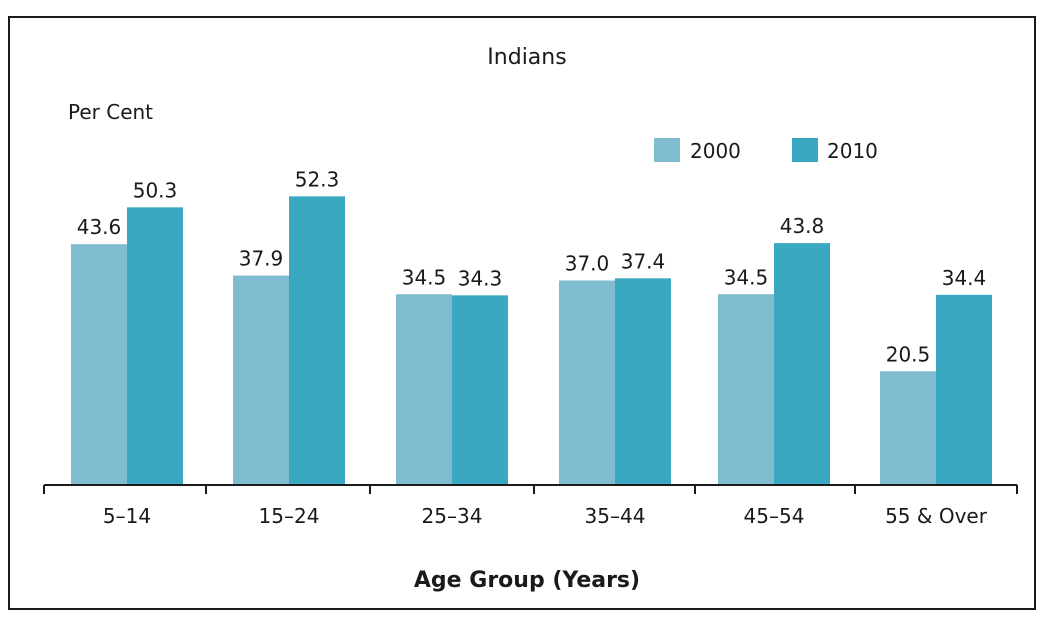 The height and width of the screenshot is (620, 1047). I want to click on legend-swatch-2000, so click(667, 150).